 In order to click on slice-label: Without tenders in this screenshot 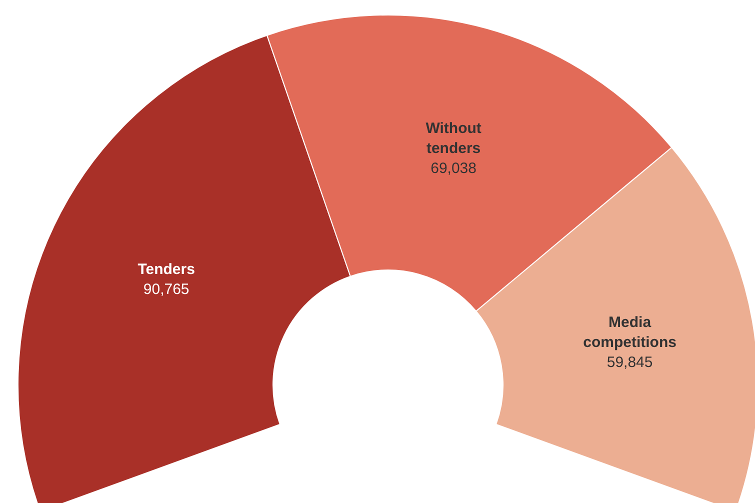, I will do `click(454, 138)`.